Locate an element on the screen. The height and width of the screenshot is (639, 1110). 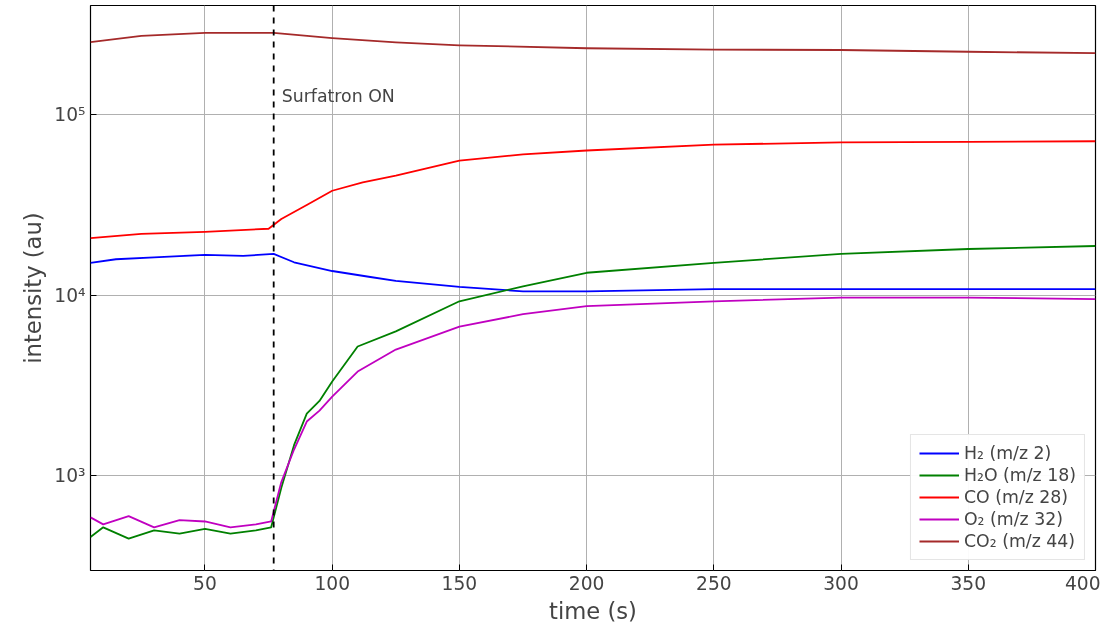
legend-label: CO₂ (m/z 44) is located at coordinates (1019, 541).